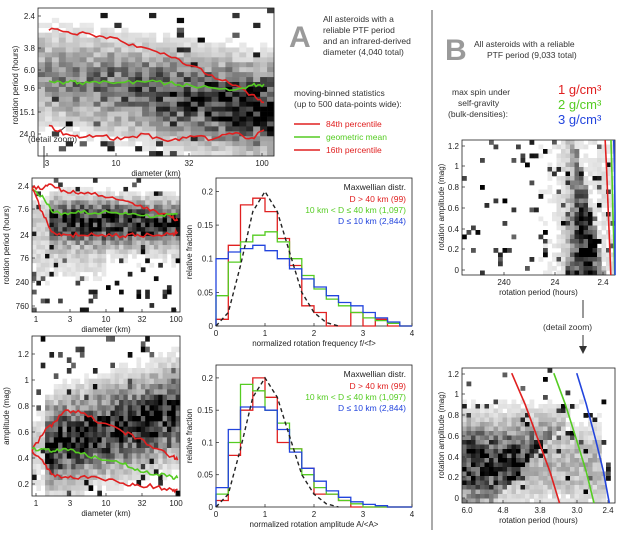 Image resolution: width=631 pixels, height=536 pixels. I want to click on panel-a-desc-2: reliable PTF period, so click(359, 30).